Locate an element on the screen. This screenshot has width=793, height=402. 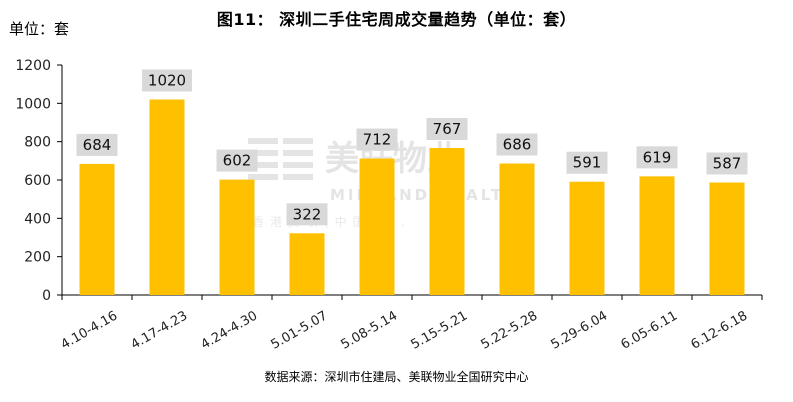
x-tick-label: 5.22-5.28 is located at coordinates (509, 330).